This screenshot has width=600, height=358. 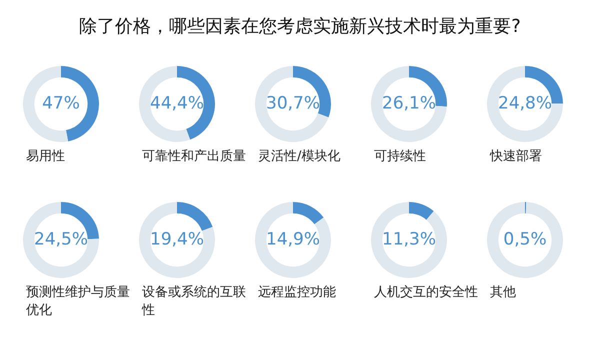 What do you see at coordinates (525, 103) in the screenshot?
I see `data-label: 24,8%` at bounding box center [525, 103].